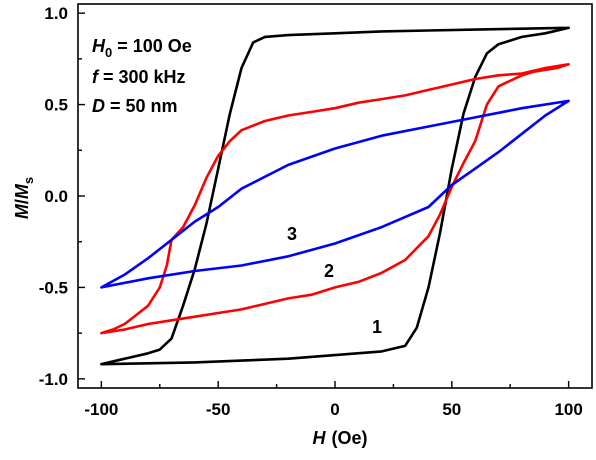  What do you see at coordinates (377, 327) in the screenshot?
I see `curve-label-1: 1` at bounding box center [377, 327].